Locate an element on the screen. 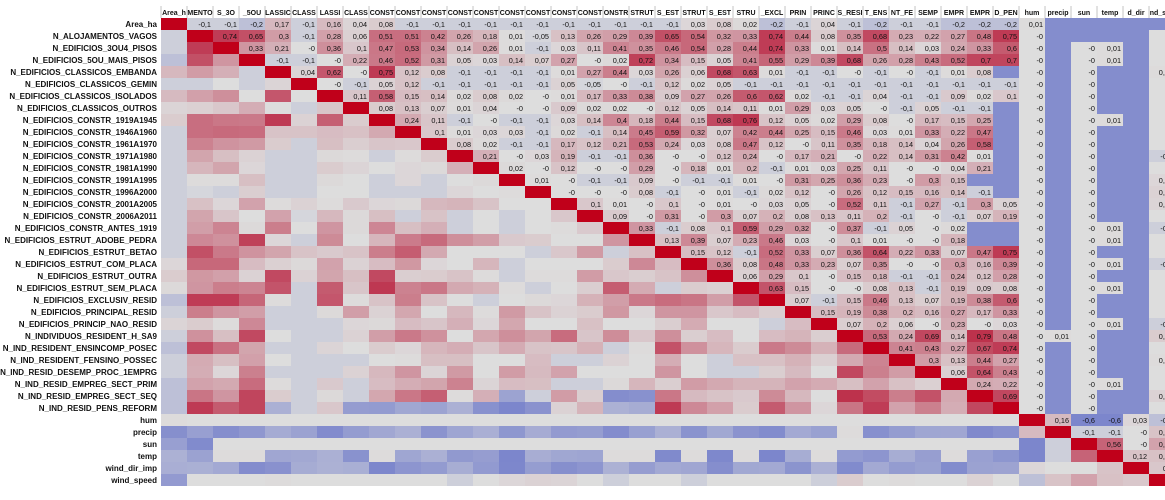 This screenshot has width=1165, height=500. cell-value: 0,52 is located at coordinates (776, 252).